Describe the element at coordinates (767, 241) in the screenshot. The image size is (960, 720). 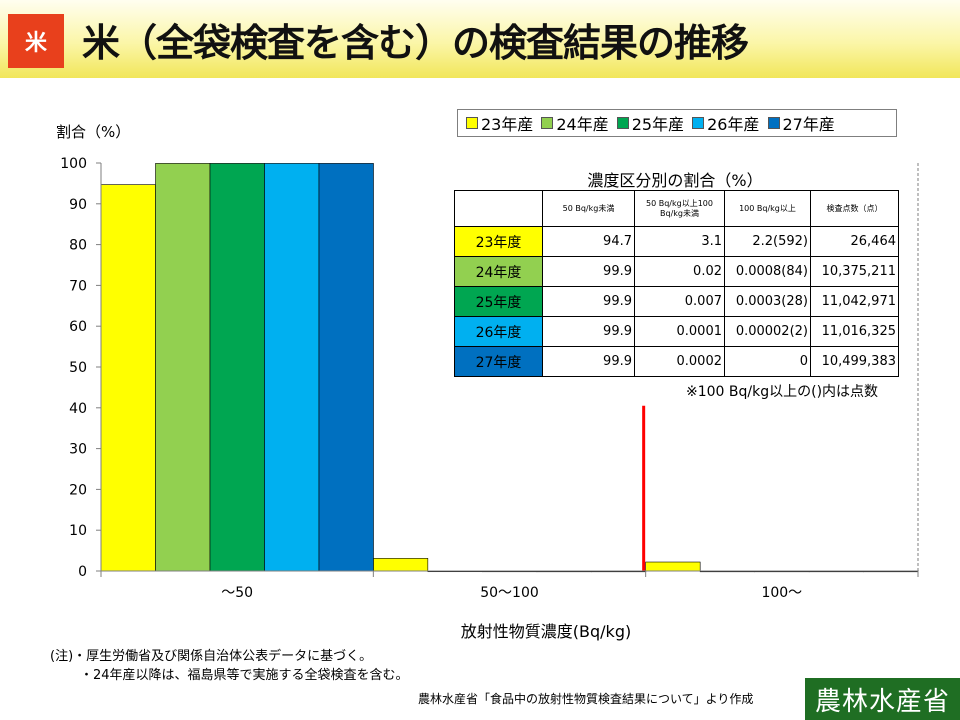
I see `table-cell: 2.2(592)` at that location.